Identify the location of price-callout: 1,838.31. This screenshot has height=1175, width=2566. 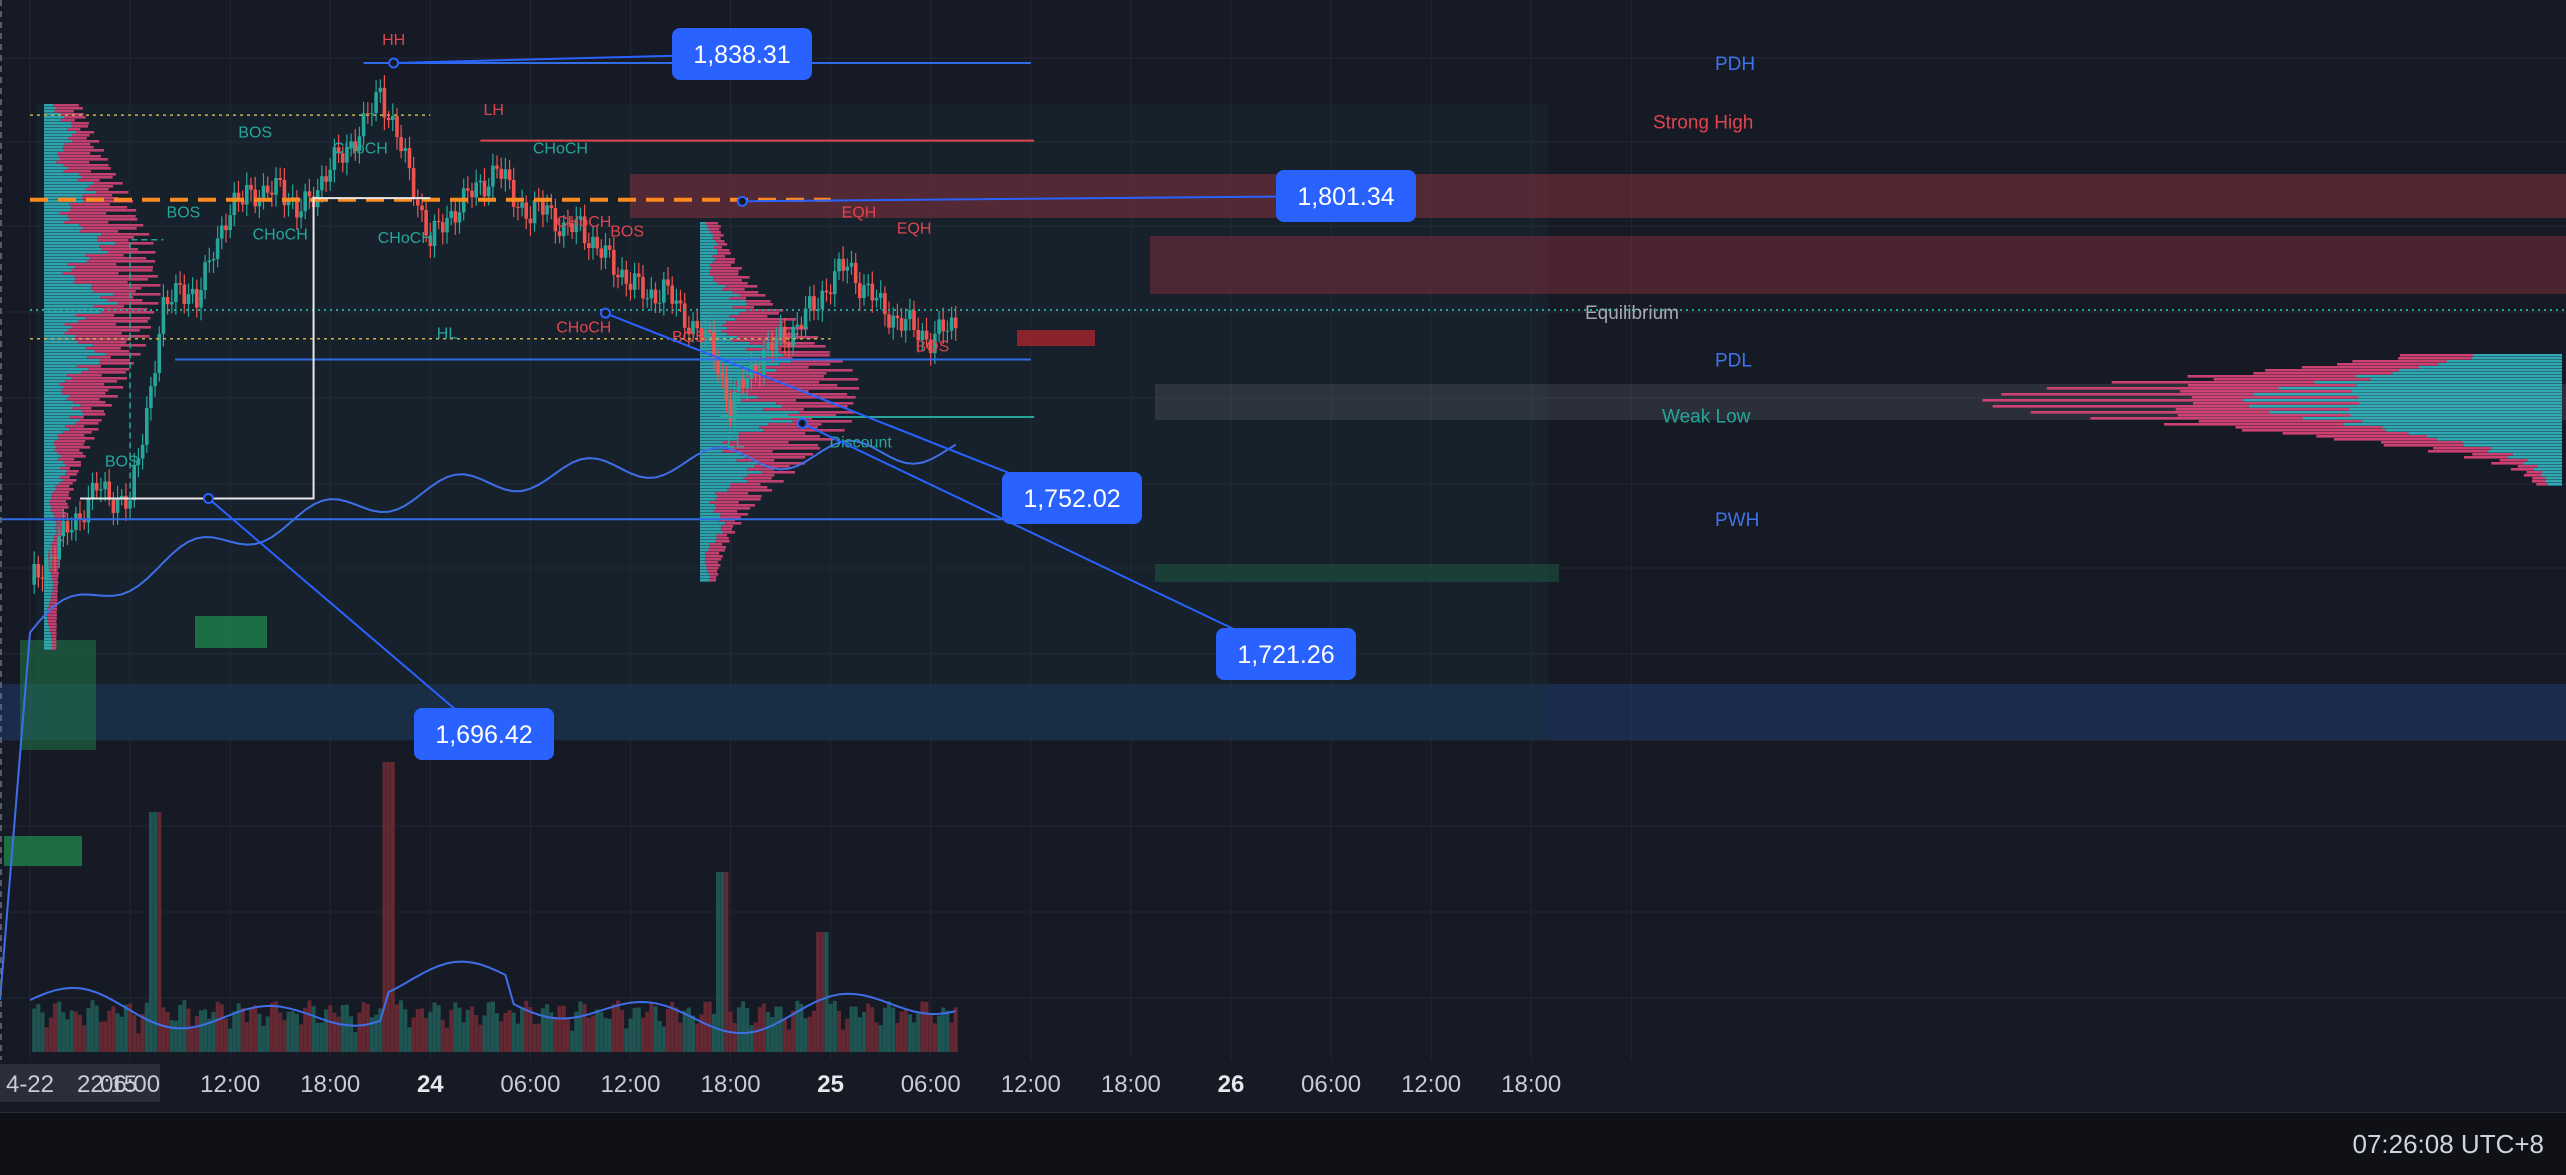
(600, 54).